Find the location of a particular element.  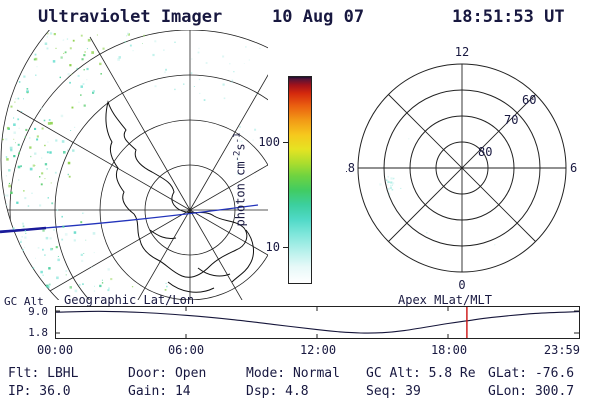

status-glat: GLat: -76.6 is located at coordinates (531, 373).